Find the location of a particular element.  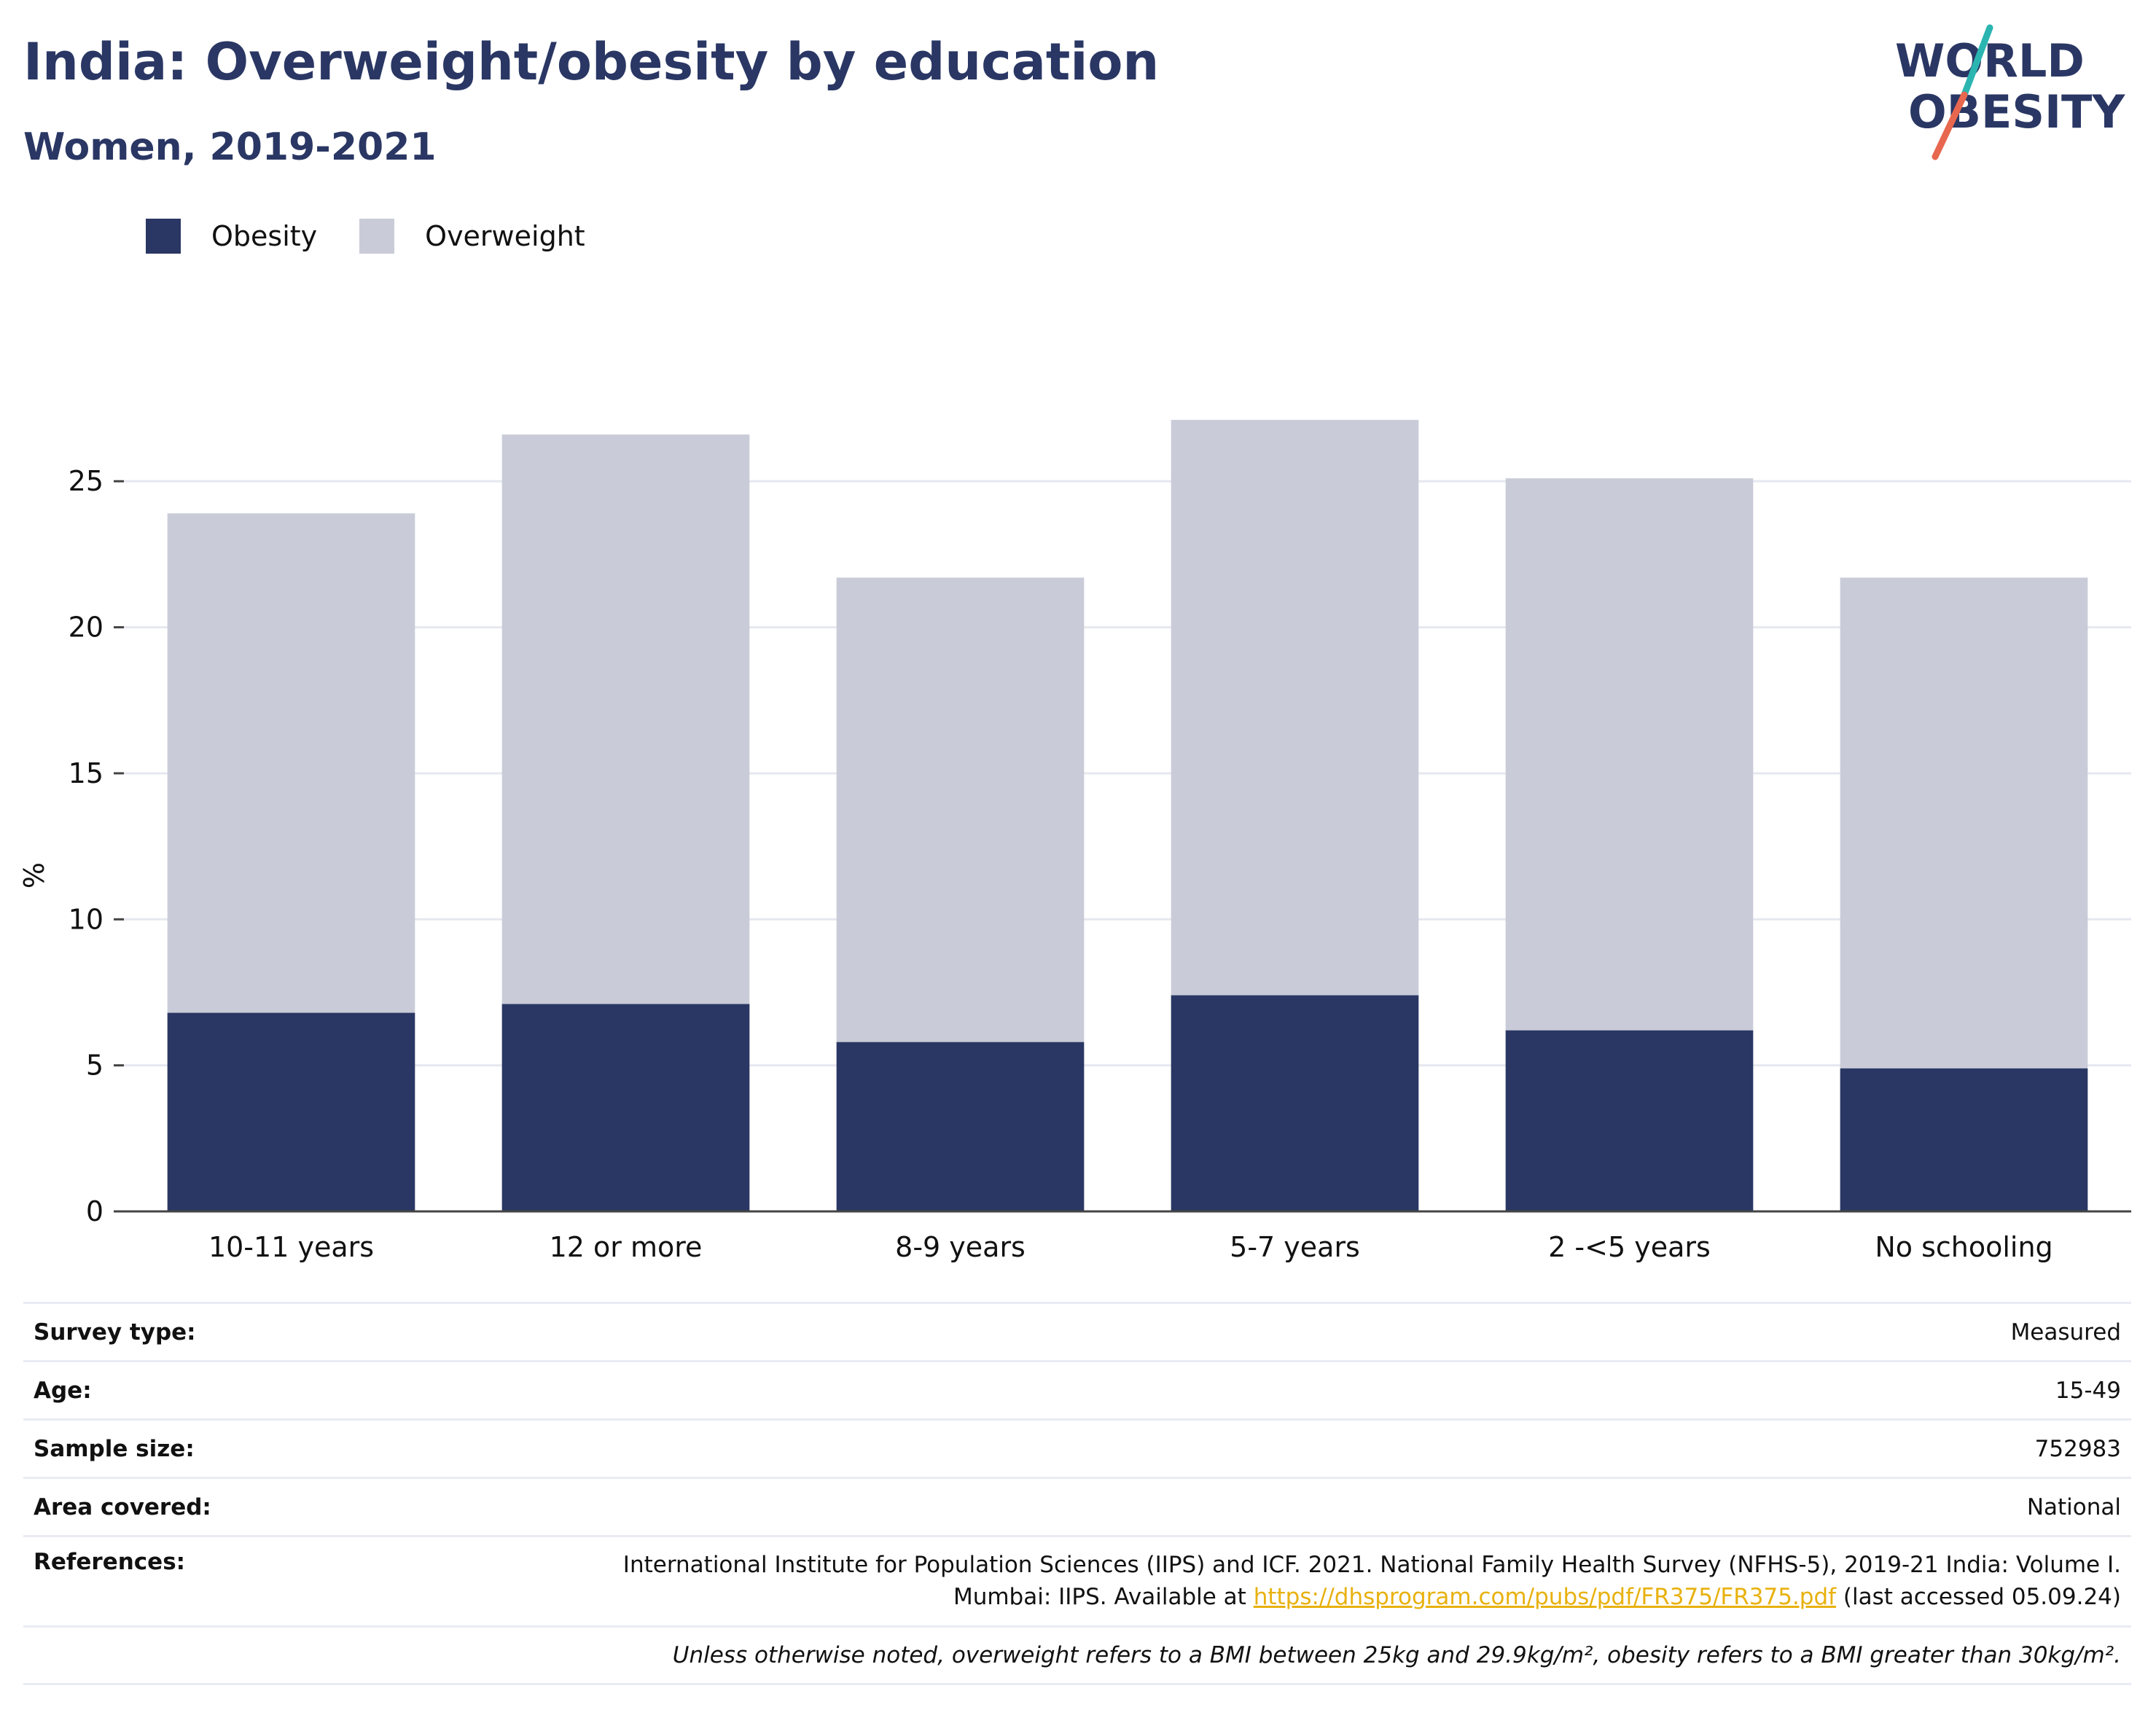

references-suffix: (last accessed 05.09.24) is located at coordinates (1979, 1597).